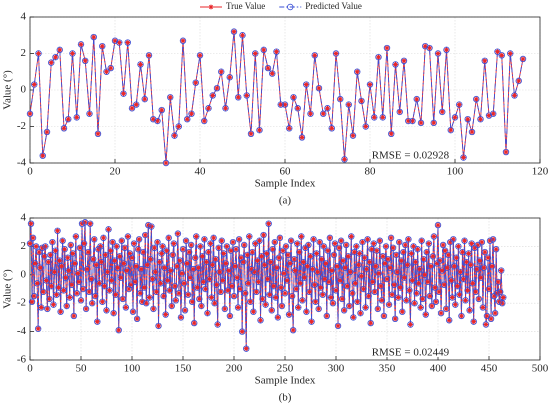 Image resolution: width=550 pixels, height=408 pixels. Describe the element at coordinates (336, 369) in the screenshot. I see `x-tick-label: 300` at that location.